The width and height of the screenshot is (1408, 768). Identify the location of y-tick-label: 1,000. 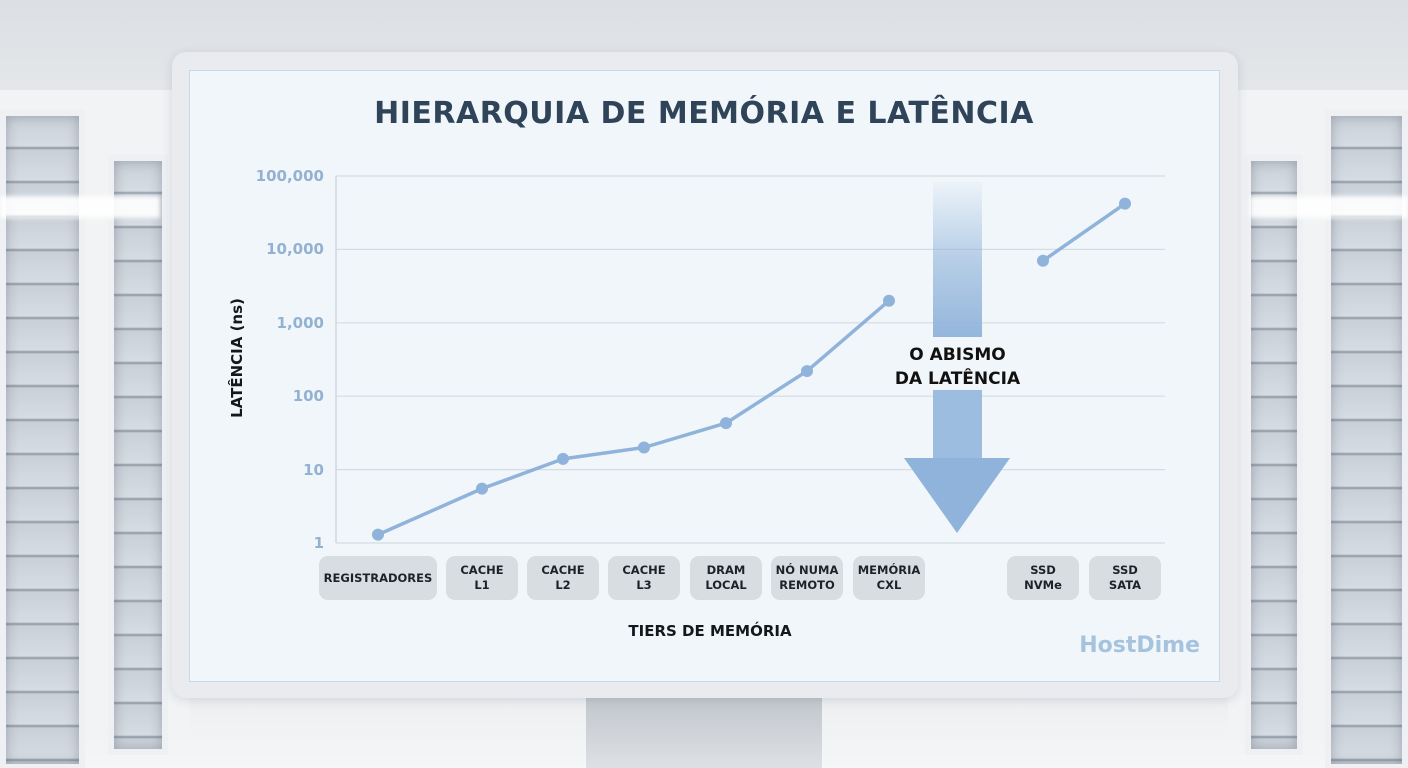
(300, 322).